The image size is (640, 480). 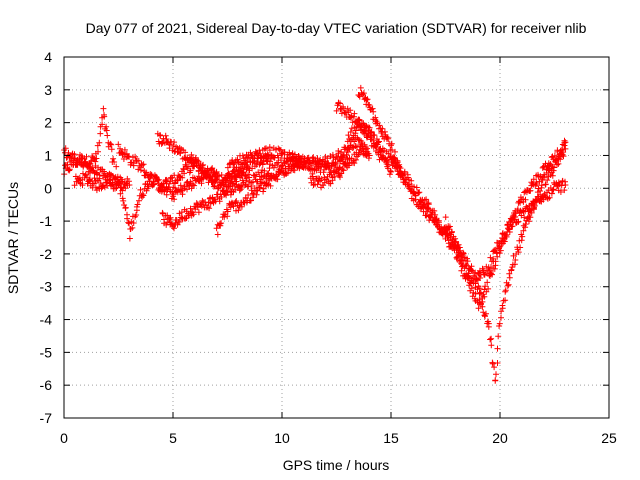 I want to click on y-tick-label: -1, so click(x=46, y=221).